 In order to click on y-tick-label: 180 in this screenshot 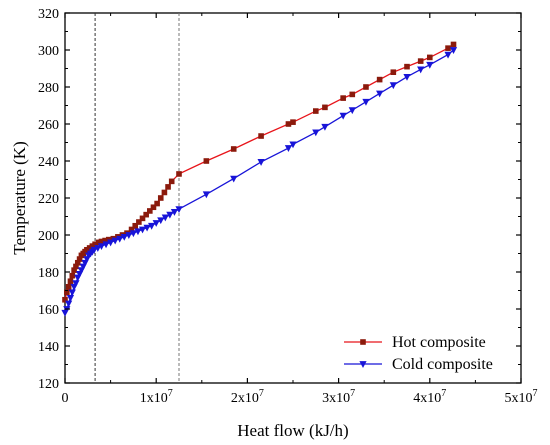, I will do `click(48, 273)`.